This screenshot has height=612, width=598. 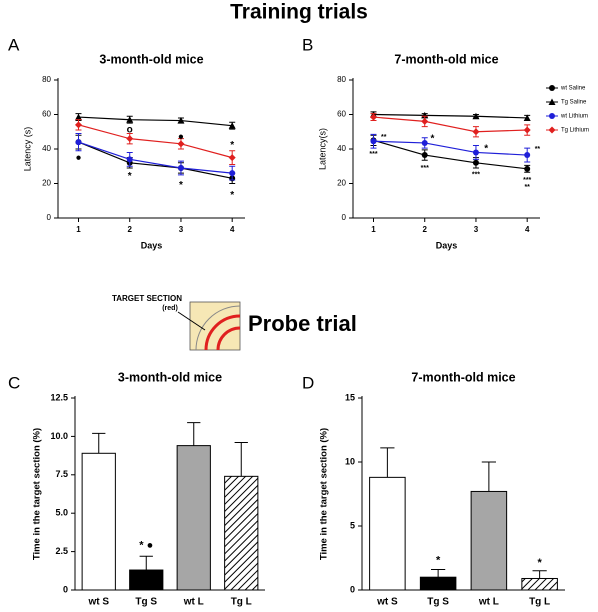 What do you see at coordinates (341, 148) in the screenshot?
I see `y-tick-label: 40` at bounding box center [341, 148].